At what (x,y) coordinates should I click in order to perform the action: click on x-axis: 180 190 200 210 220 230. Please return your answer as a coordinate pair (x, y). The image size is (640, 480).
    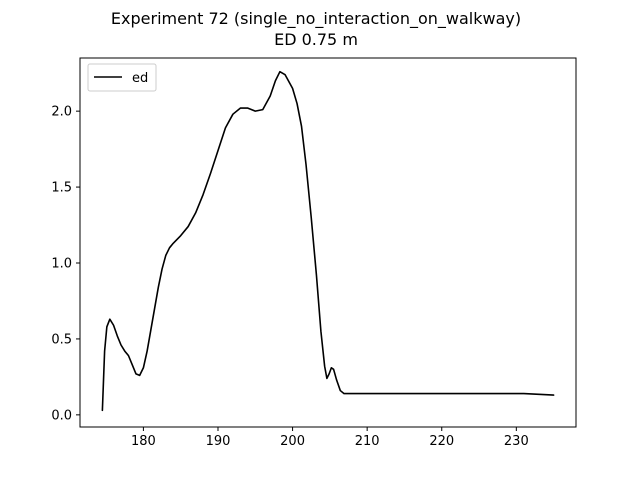
    Looking at the image, I should click on (330, 438).